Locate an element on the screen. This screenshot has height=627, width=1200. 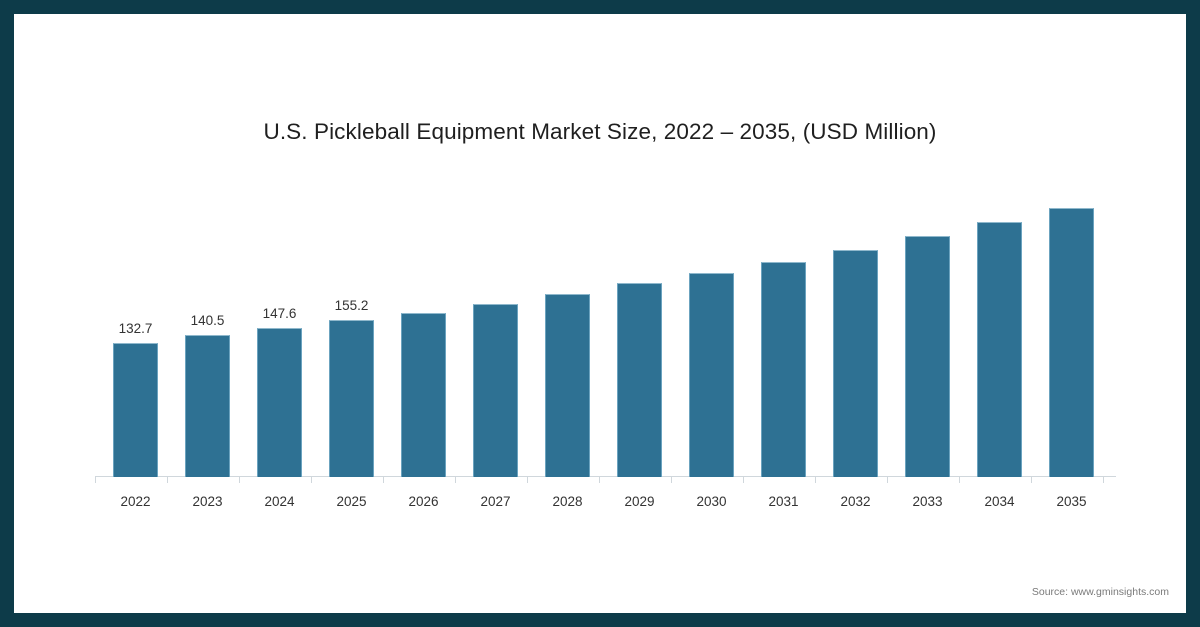
figure-border-right is located at coordinates (1193, 313).